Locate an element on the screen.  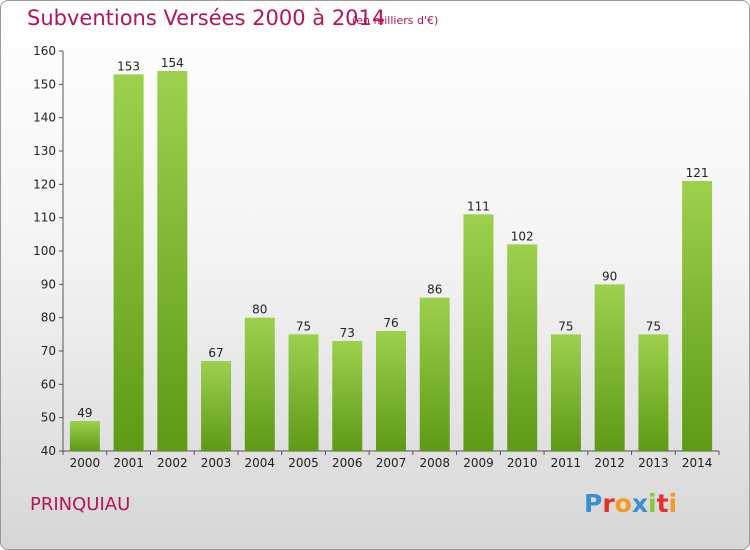
bar-2013 is located at coordinates (653, 392).